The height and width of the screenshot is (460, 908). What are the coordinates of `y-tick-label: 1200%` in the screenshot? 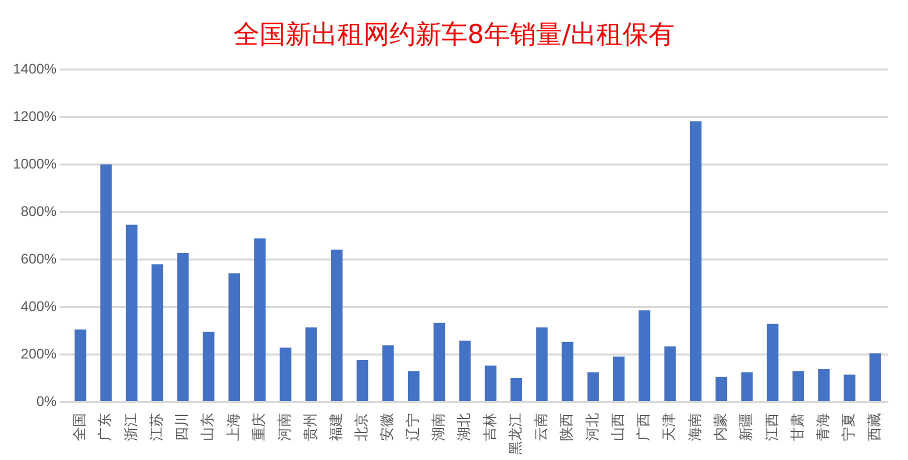 It's located at (35, 116).